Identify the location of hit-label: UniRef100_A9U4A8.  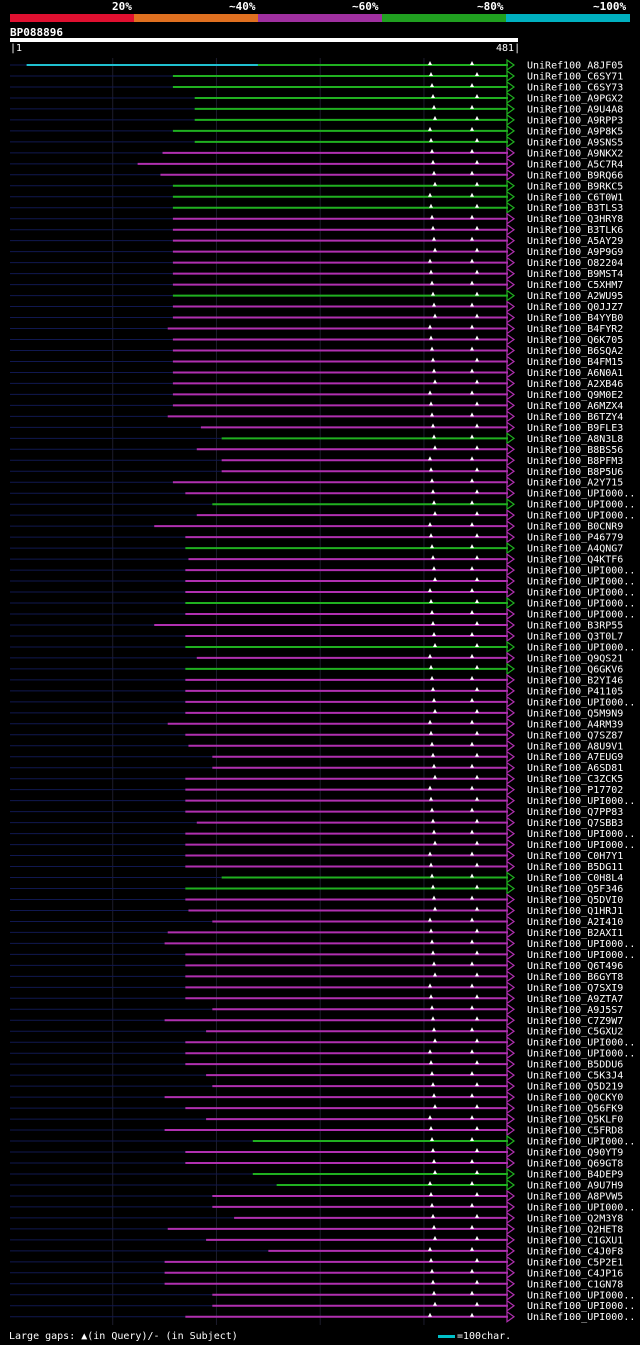
(575, 109).